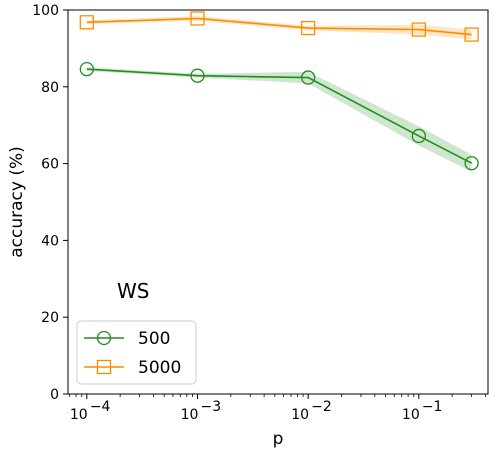  Describe the element at coordinates (17, 202) in the screenshot. I see `y-axis-label: accuracy (%)` at that location.